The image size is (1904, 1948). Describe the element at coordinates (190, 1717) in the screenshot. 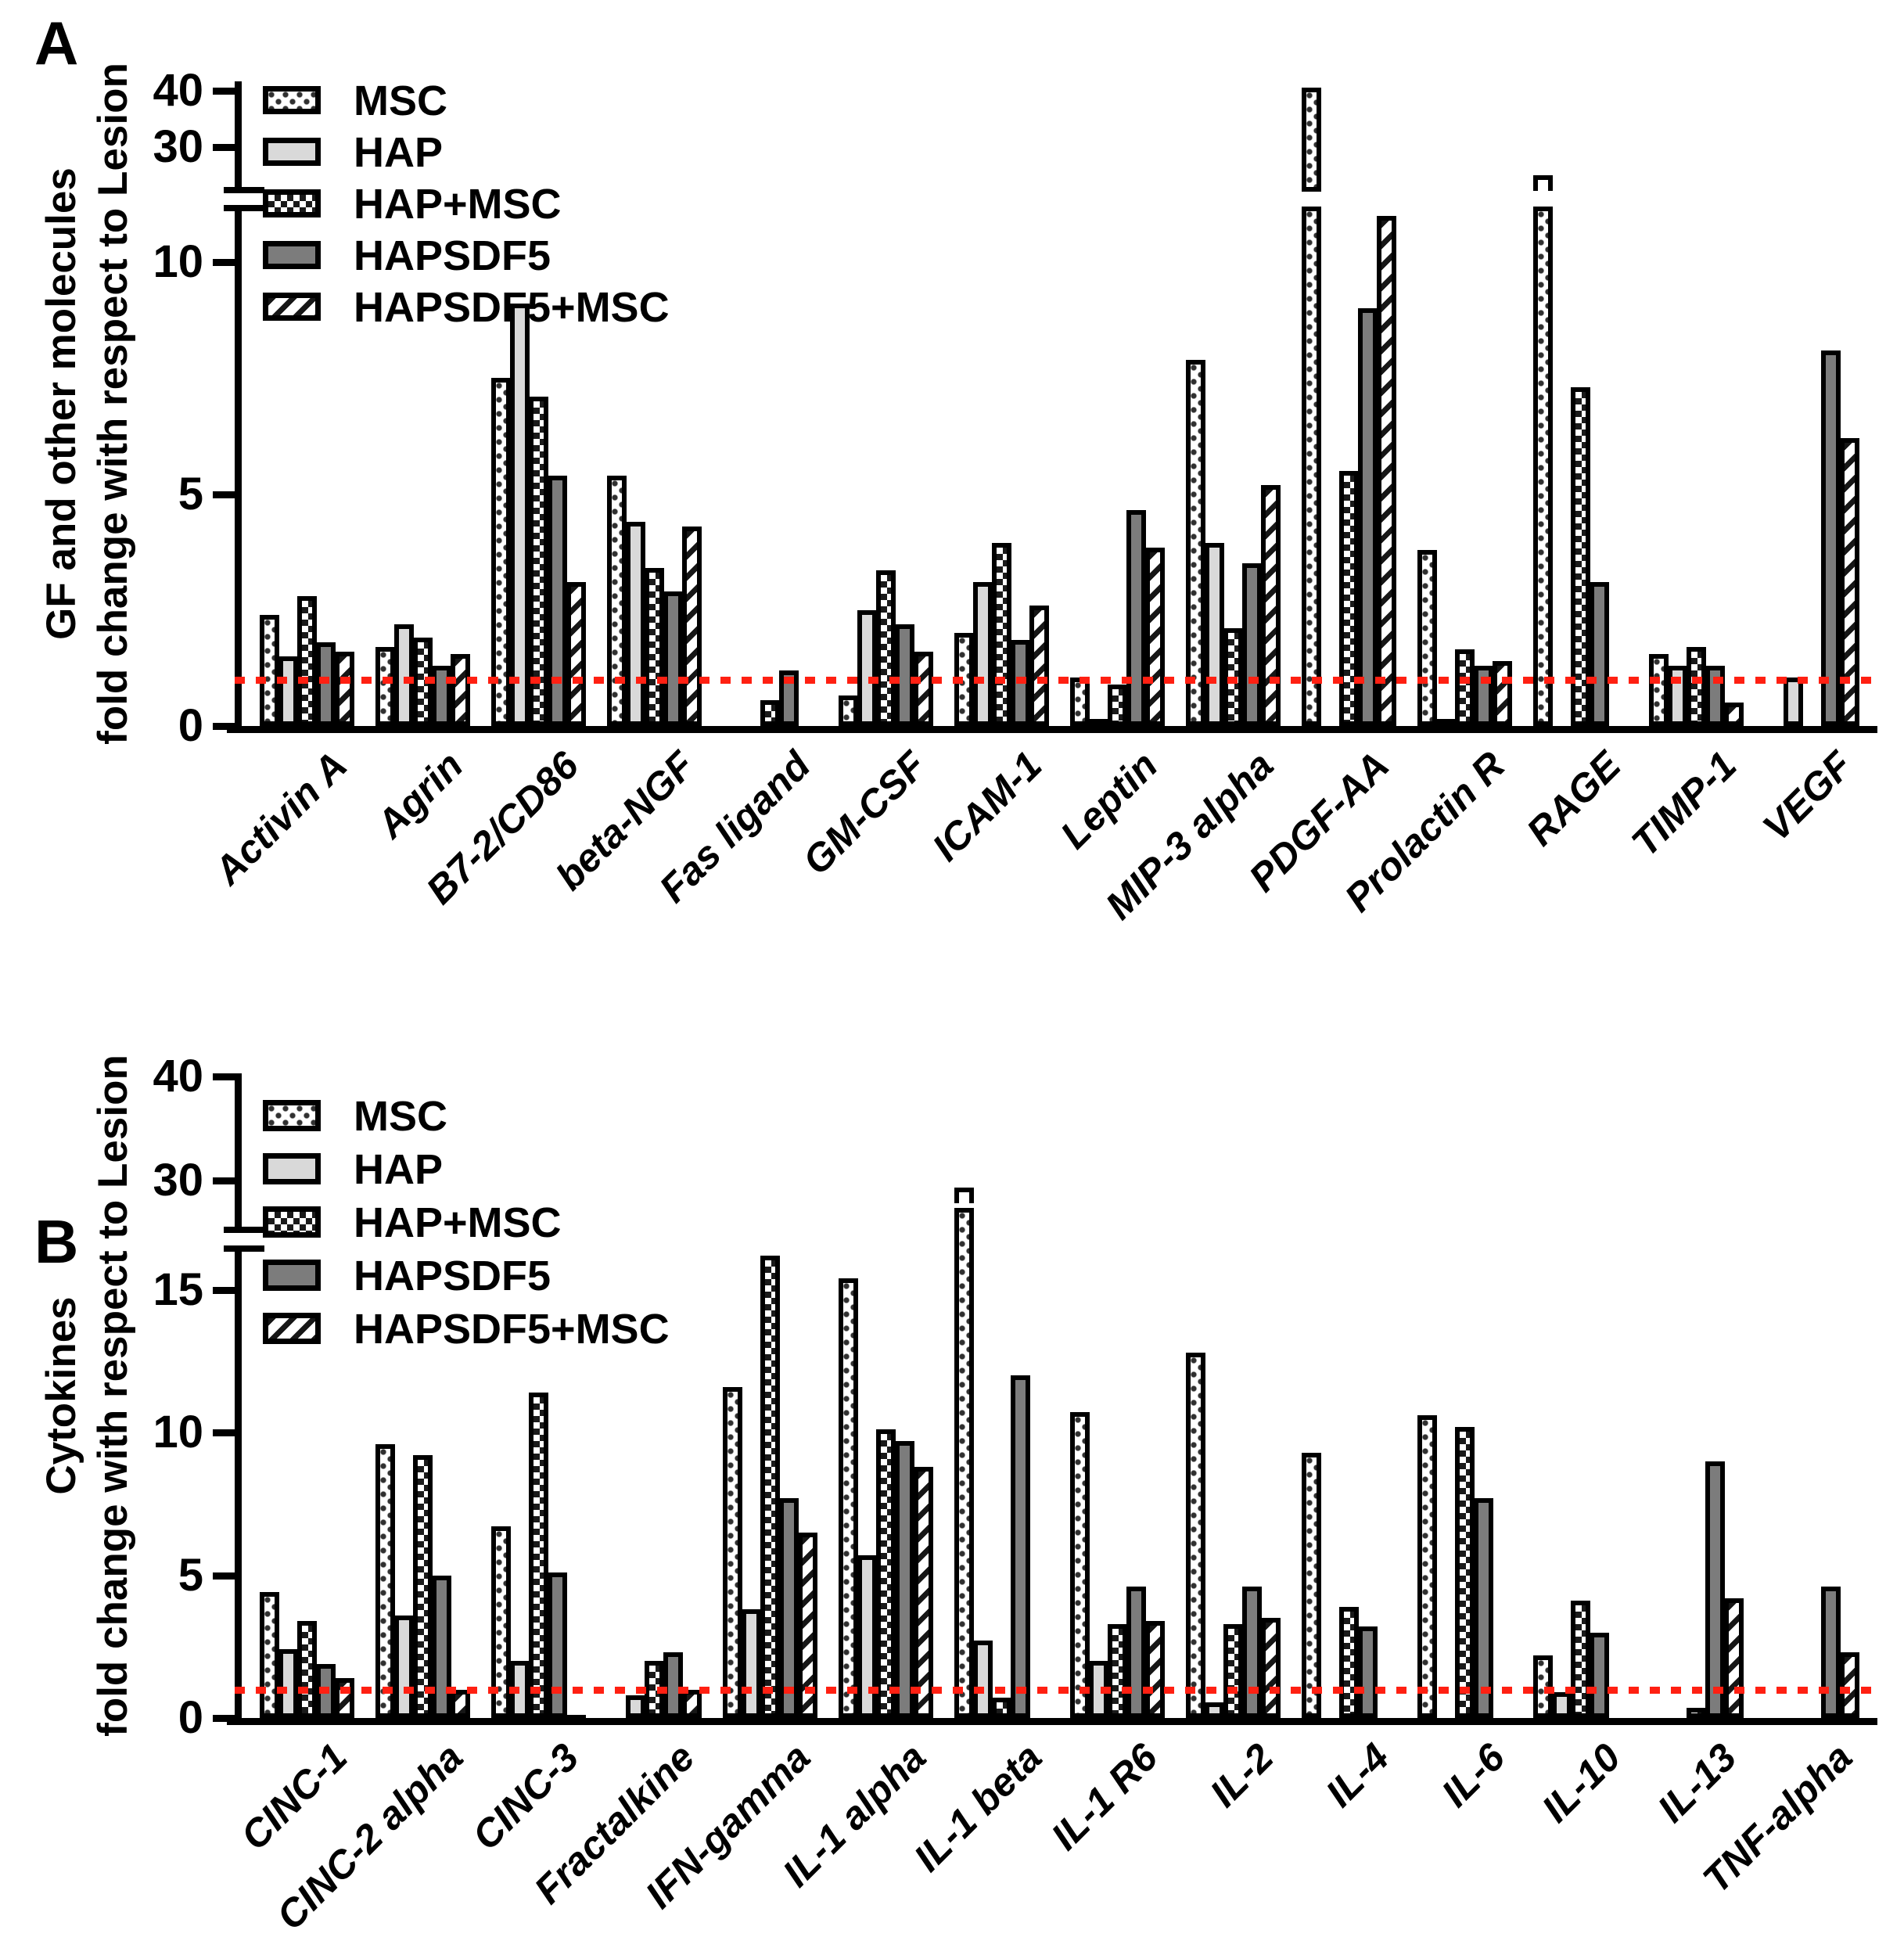

I see `y-axis-tick-label: 0` at that location.